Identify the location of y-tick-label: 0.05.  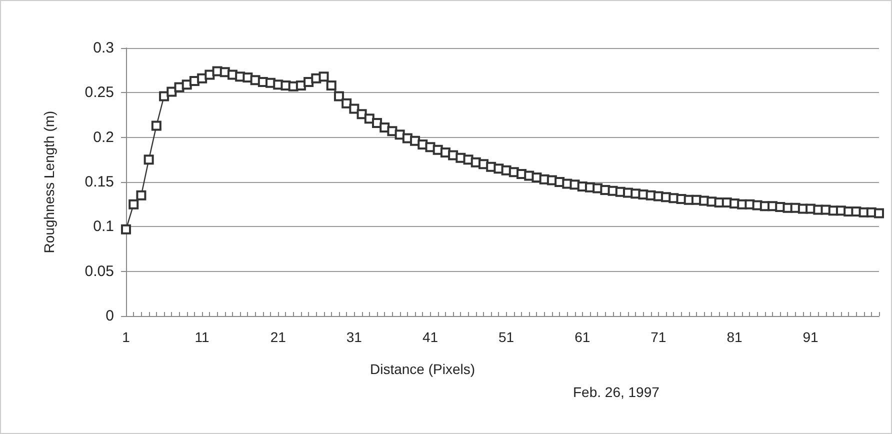
(99, 271).